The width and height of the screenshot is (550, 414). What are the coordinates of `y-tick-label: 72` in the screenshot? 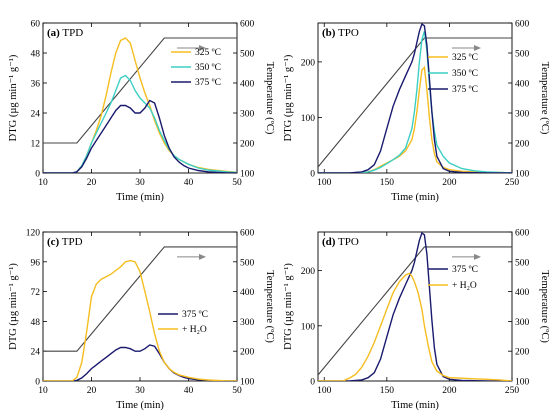 It's located at (36, 293).